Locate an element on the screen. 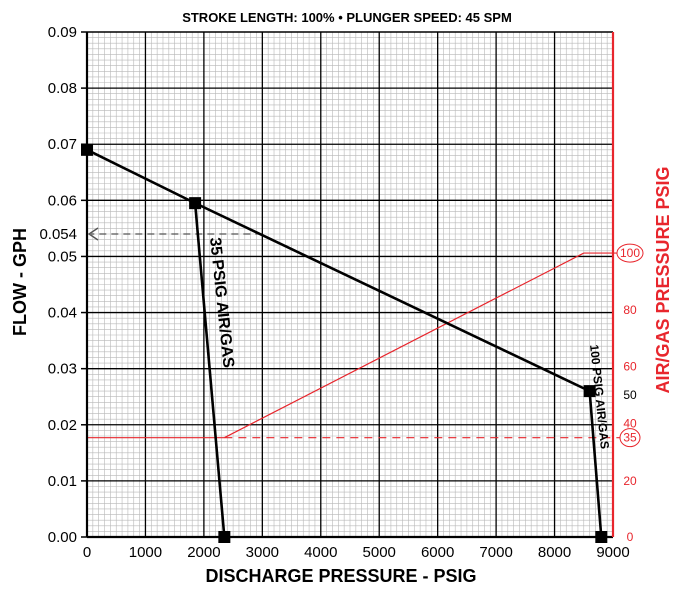 The height and width of the screenshot is (589, 683). y2-tick-labels: 0 20 40 50 60 80 35 100 is located at coordinates (630, 393).